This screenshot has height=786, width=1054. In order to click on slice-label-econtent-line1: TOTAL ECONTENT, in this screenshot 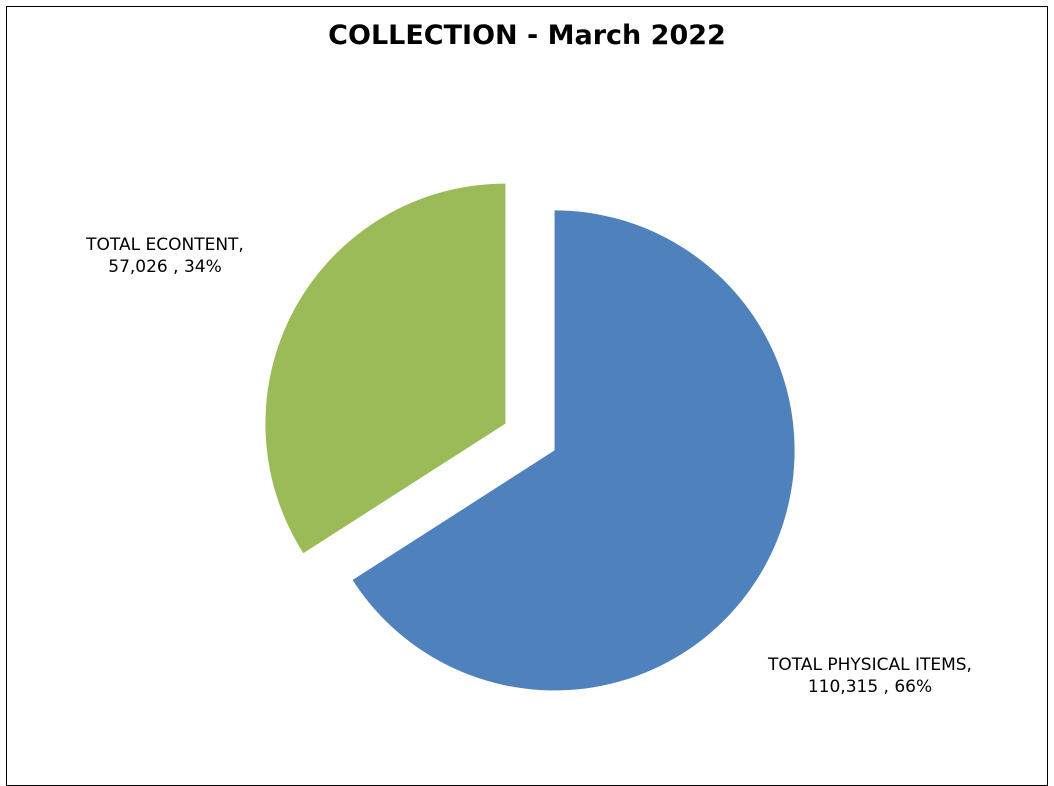, I will do `click(165, 245)`.